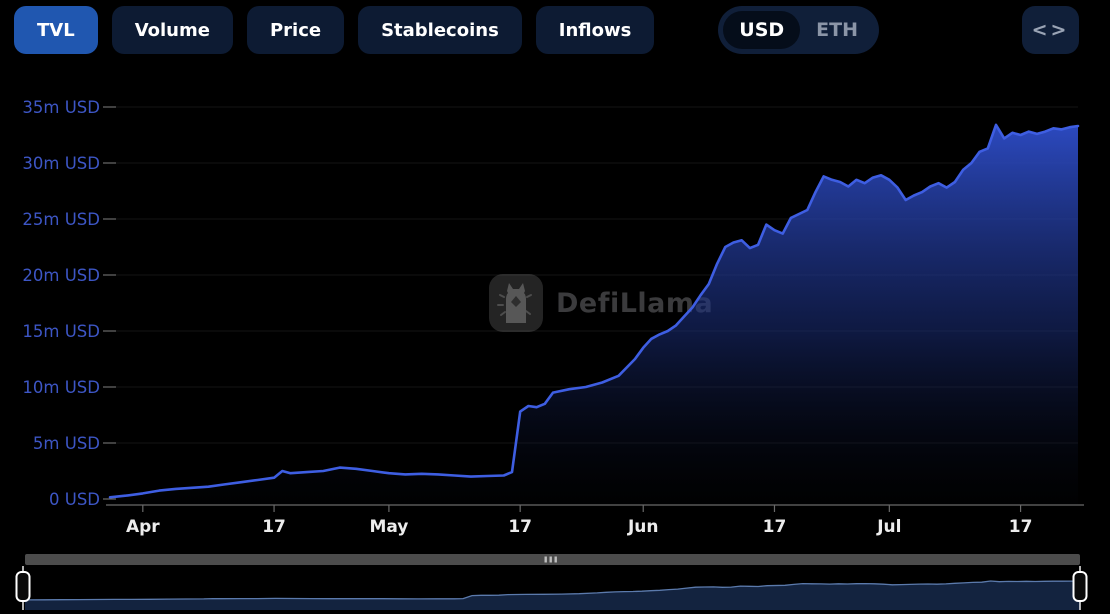 The width and height of the screenshot is (1110, 614). Describe the element at coordinates (595, 30) in the screenshot. I see `tab-inflows: Inflows` at that location.